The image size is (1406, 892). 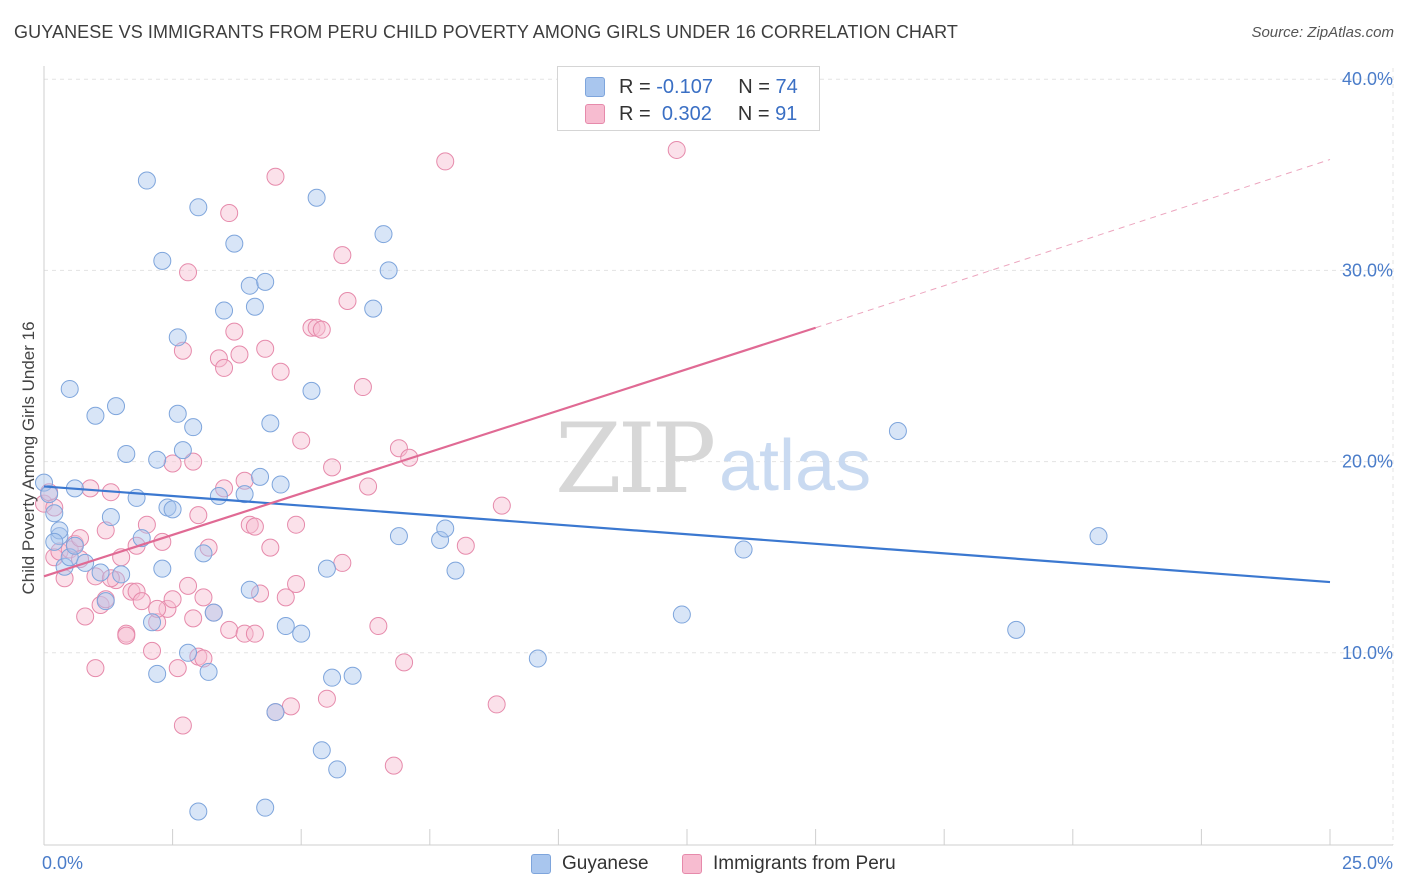 I want to click on watermark-atlas: atlas, so click(x=795, y=466).